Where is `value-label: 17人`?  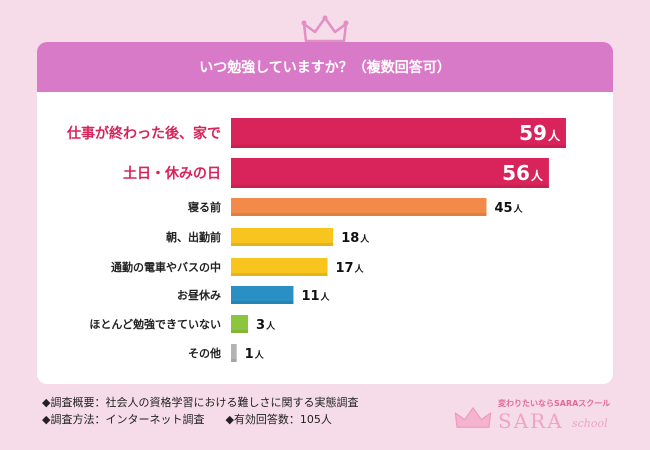 value-label: 17人 is located at coordinates (350, 268).